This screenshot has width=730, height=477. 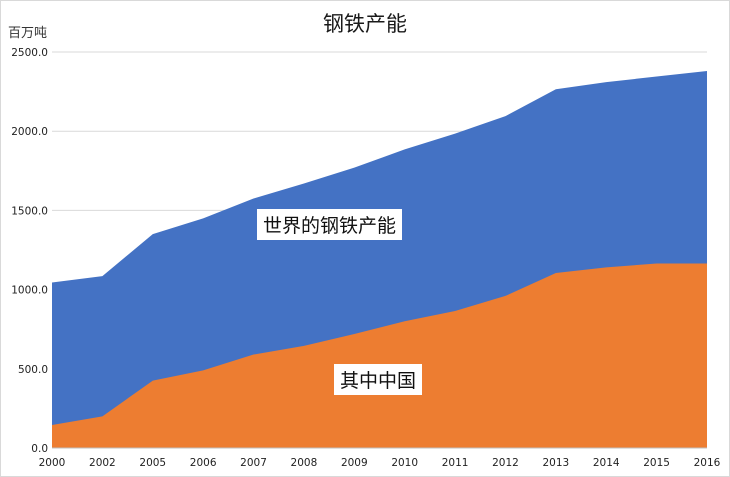 What do you see at coordinates (656, 463) in the screenshot?
I see `x-tick-label-12: 2015` at bounding box center [656, 463].